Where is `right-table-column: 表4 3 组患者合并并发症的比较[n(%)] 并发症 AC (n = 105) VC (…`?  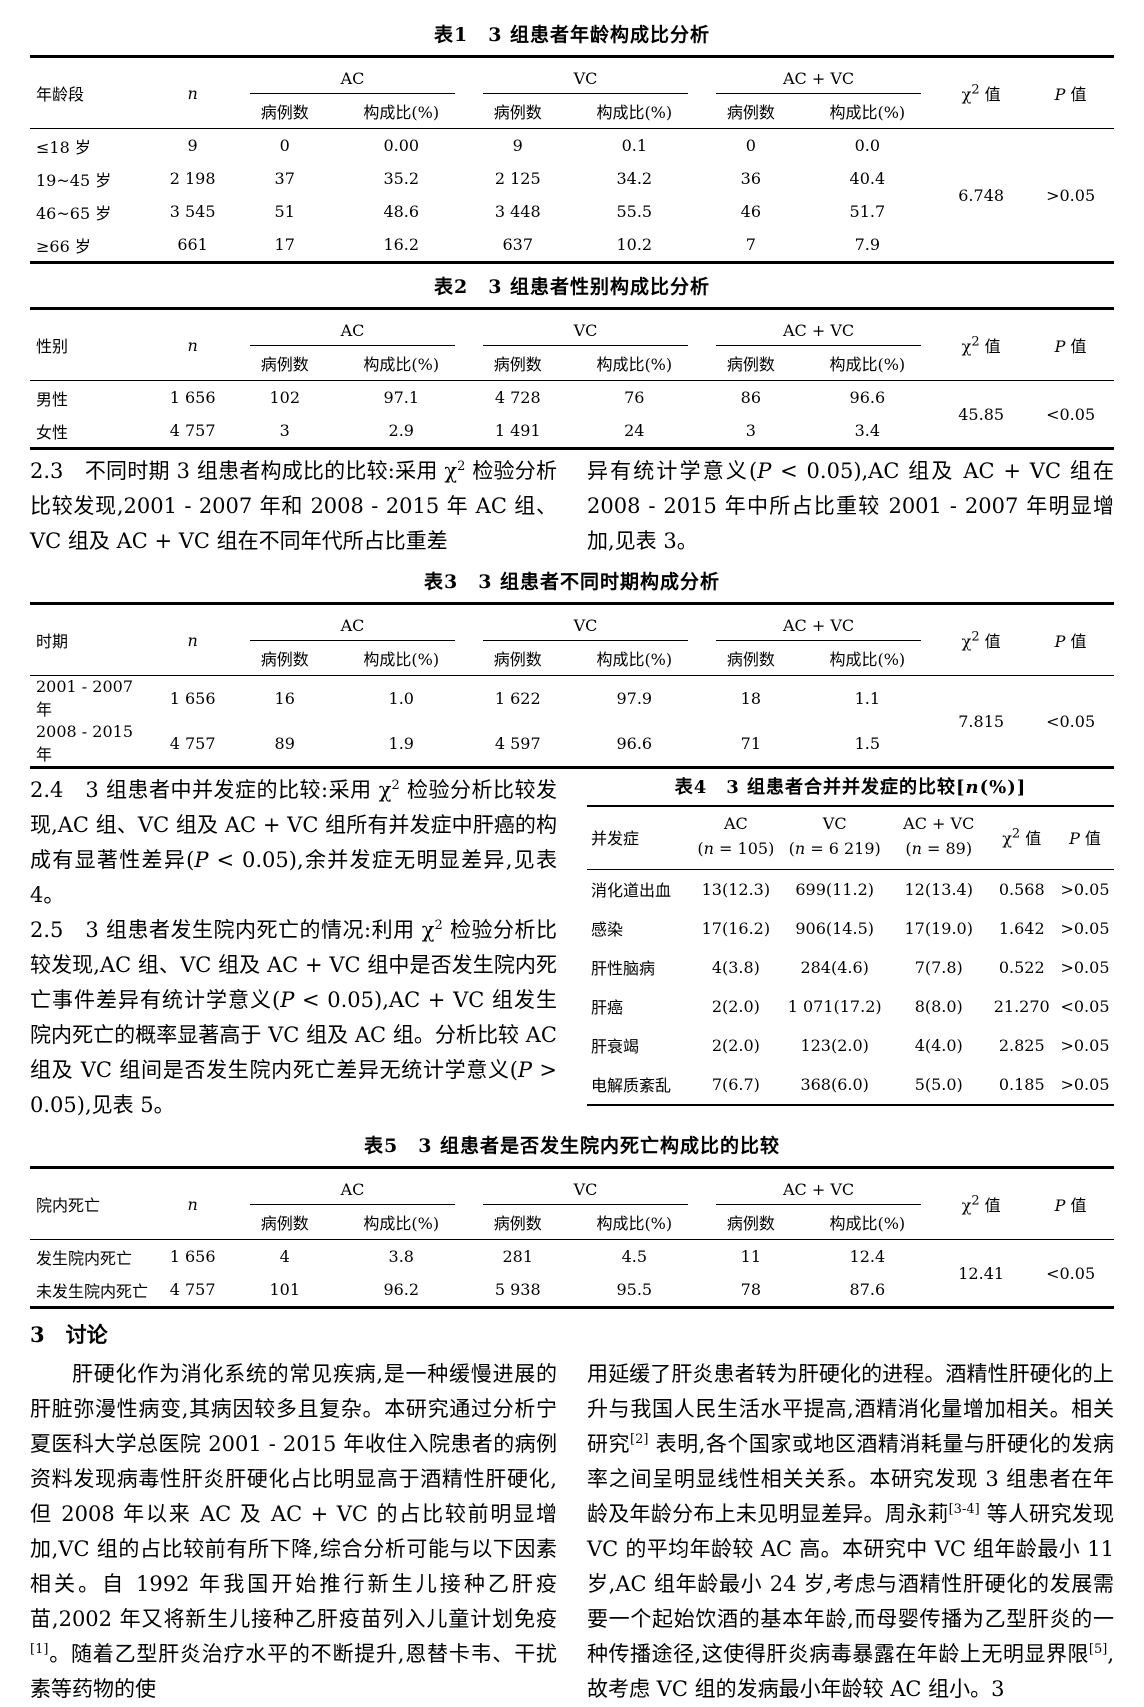 right-table-column: 表4 3 组患者合并并发症的比较[n(%)] 并发症 AC (n = 105) VC (… is located at coordinates (850, 948).